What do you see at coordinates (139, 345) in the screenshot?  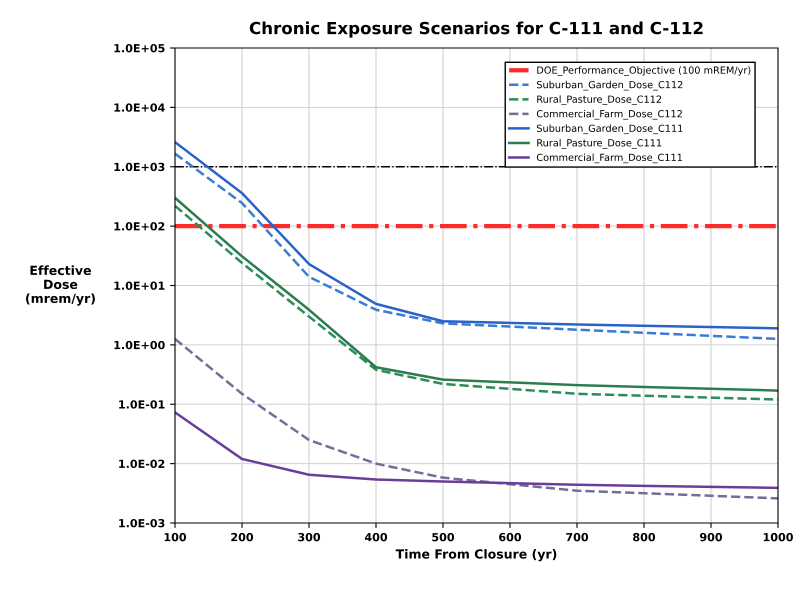 I see `y-tick-label: 1.0E+00` at bounding box center [139, 345].